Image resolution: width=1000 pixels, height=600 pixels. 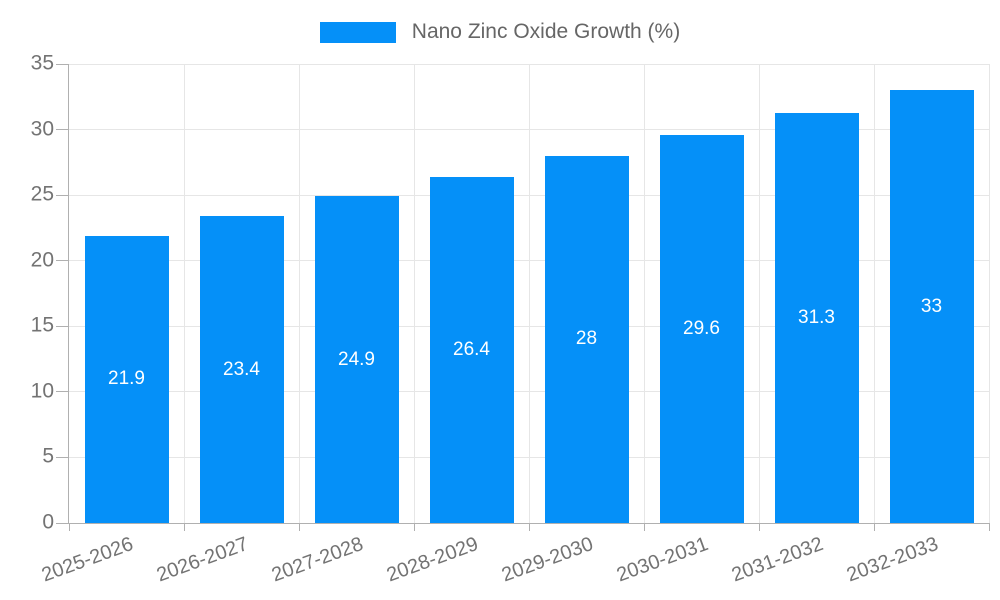 What do you see at coordinates (432, 560) in the screenshot?
I see `x-tick-label: 2028-2029` at bounding box center [432, 560].